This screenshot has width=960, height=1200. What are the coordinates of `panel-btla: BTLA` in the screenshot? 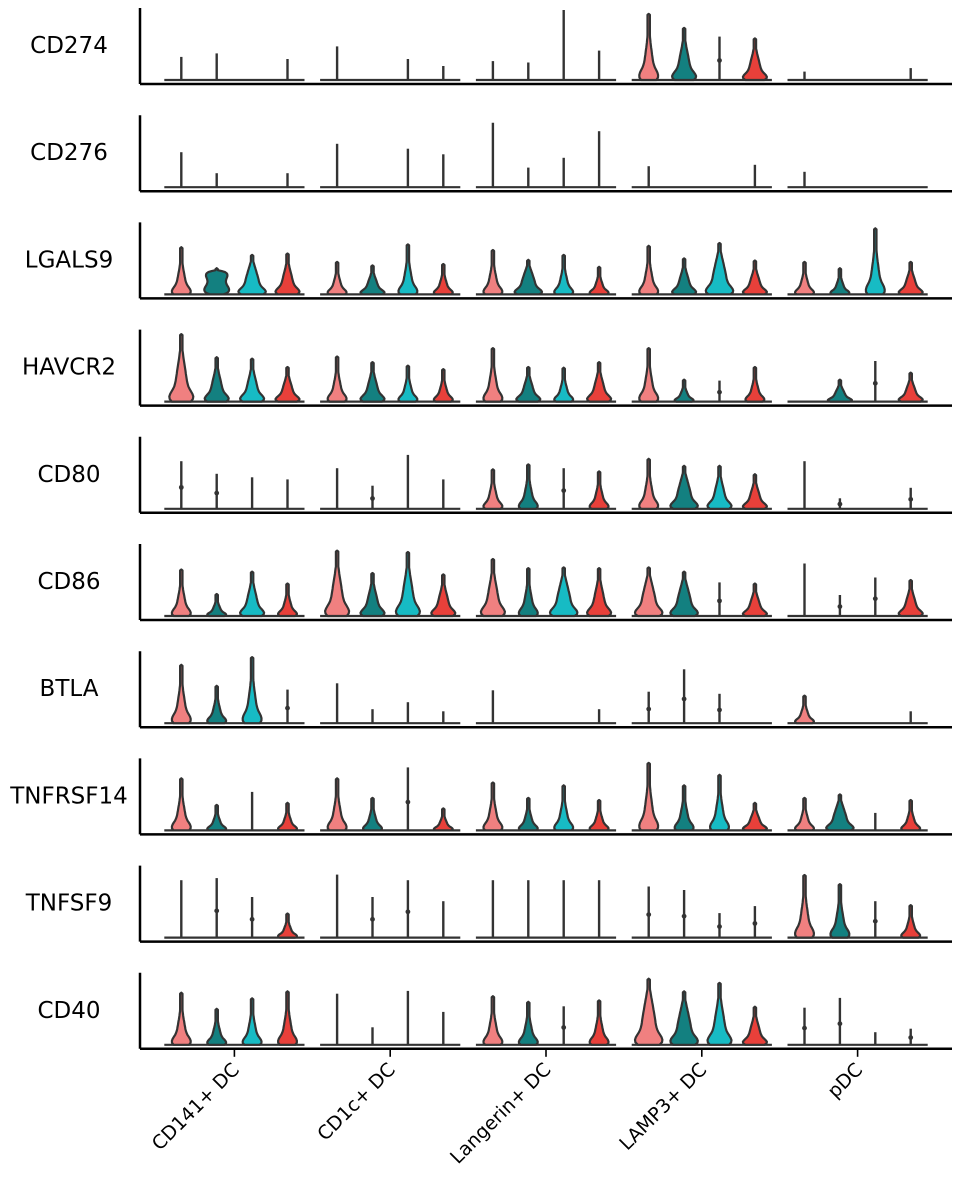 It's located at (496, 690).